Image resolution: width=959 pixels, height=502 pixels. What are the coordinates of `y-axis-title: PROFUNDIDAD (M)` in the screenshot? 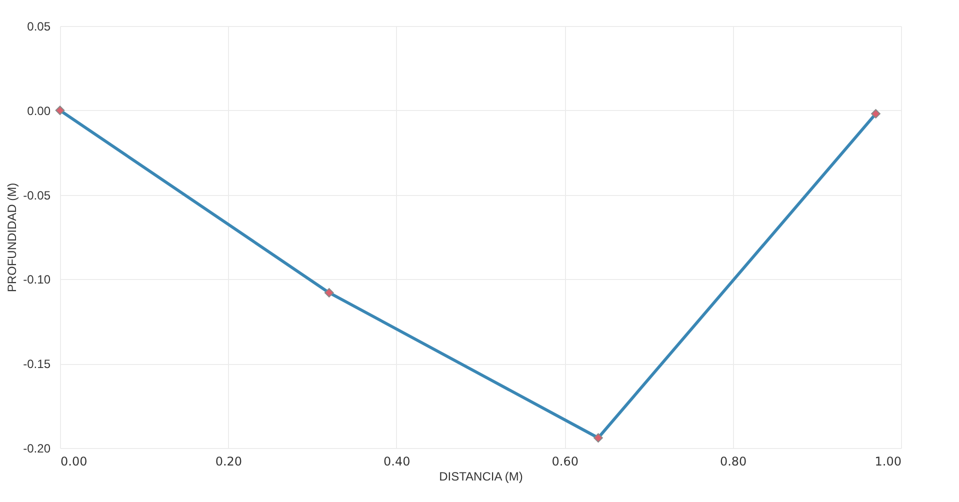 It's located at (12, 237).